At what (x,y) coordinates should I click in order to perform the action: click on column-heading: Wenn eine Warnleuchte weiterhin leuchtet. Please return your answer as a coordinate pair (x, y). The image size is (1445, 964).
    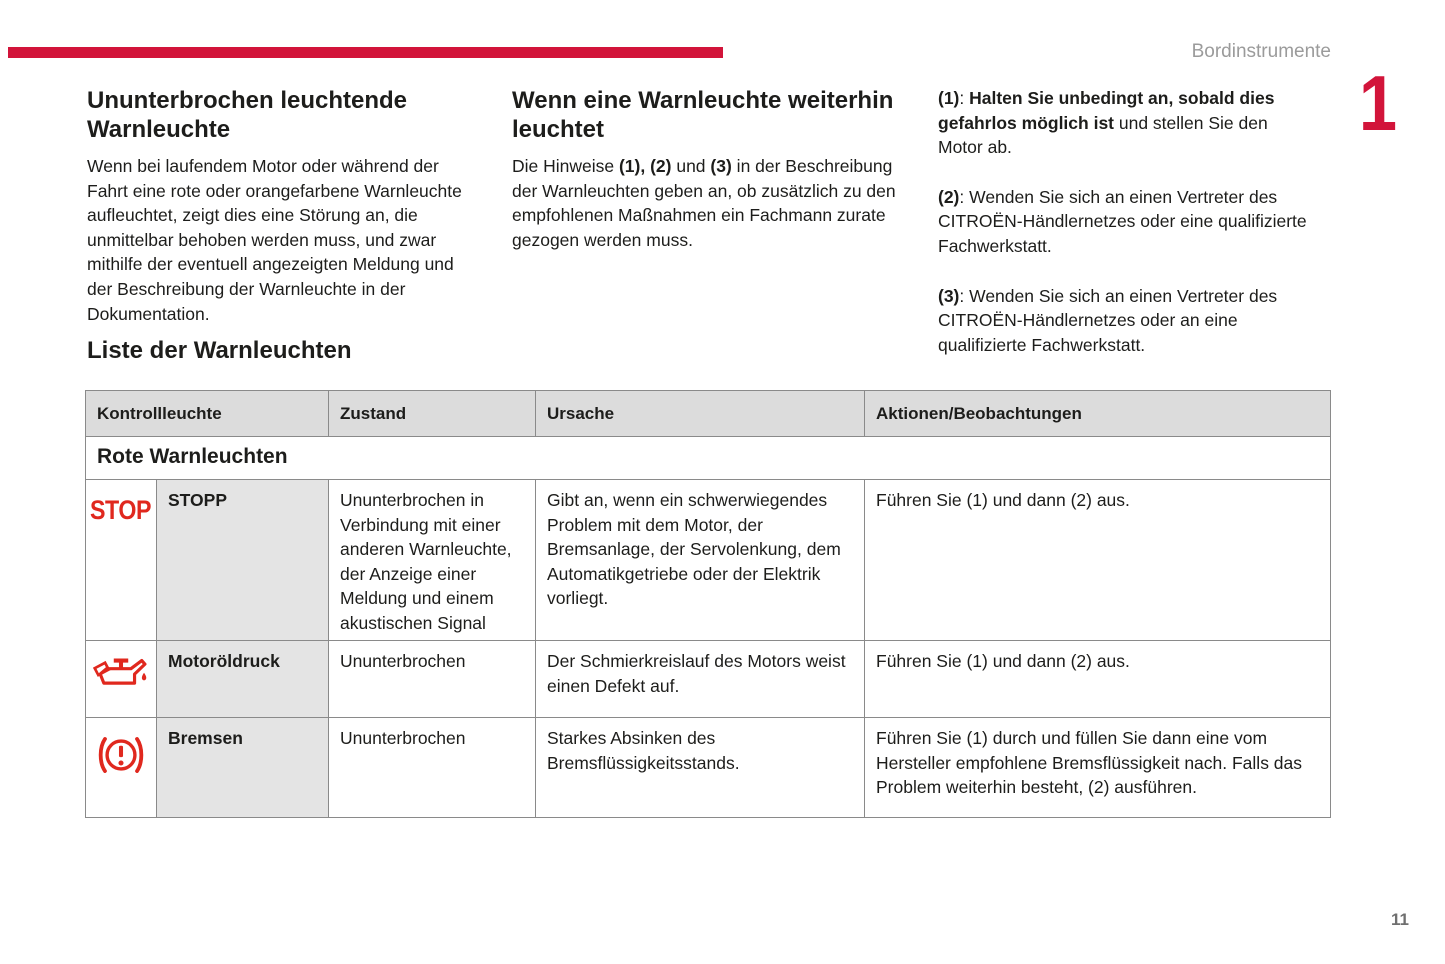
    Looking at the image, I should click on (703, 115).